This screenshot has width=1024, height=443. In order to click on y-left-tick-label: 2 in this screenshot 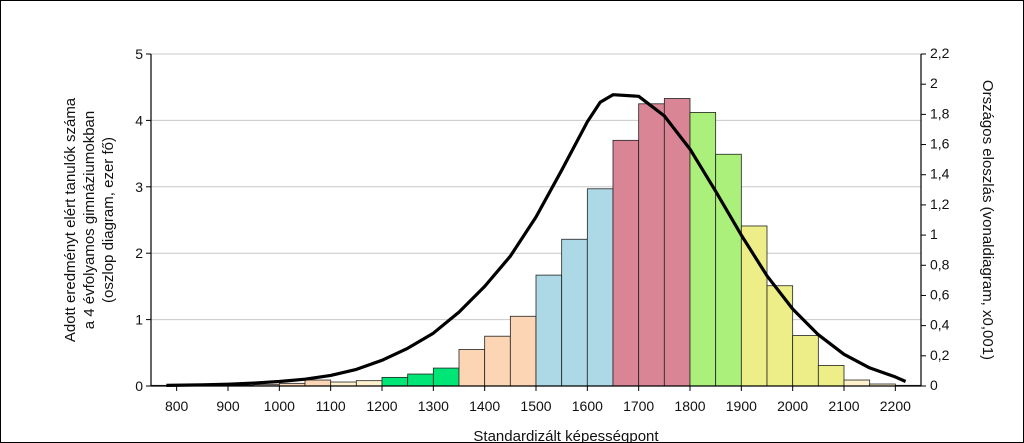, I will do `click(139, 253)`.